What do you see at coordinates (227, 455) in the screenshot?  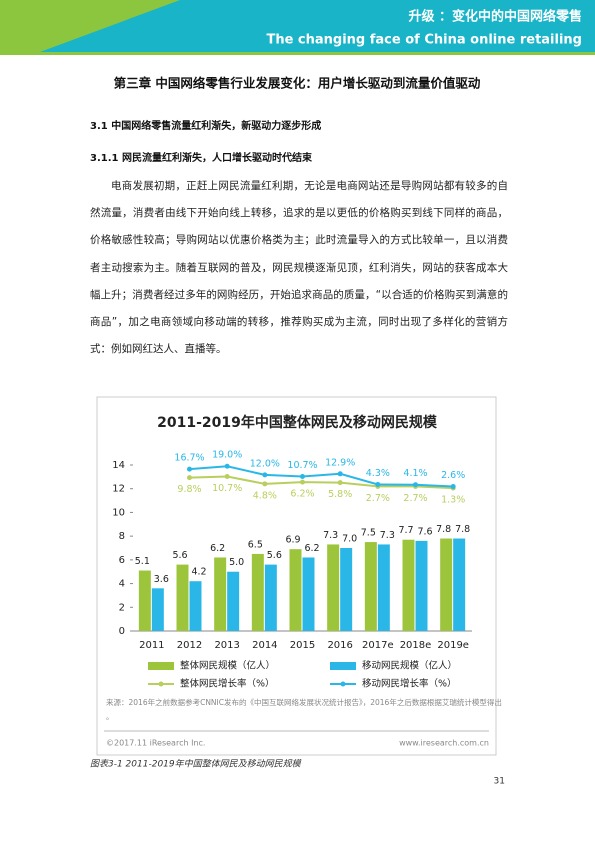 I see `line-value-label: 19.0%` at bounding box center [227, 455].